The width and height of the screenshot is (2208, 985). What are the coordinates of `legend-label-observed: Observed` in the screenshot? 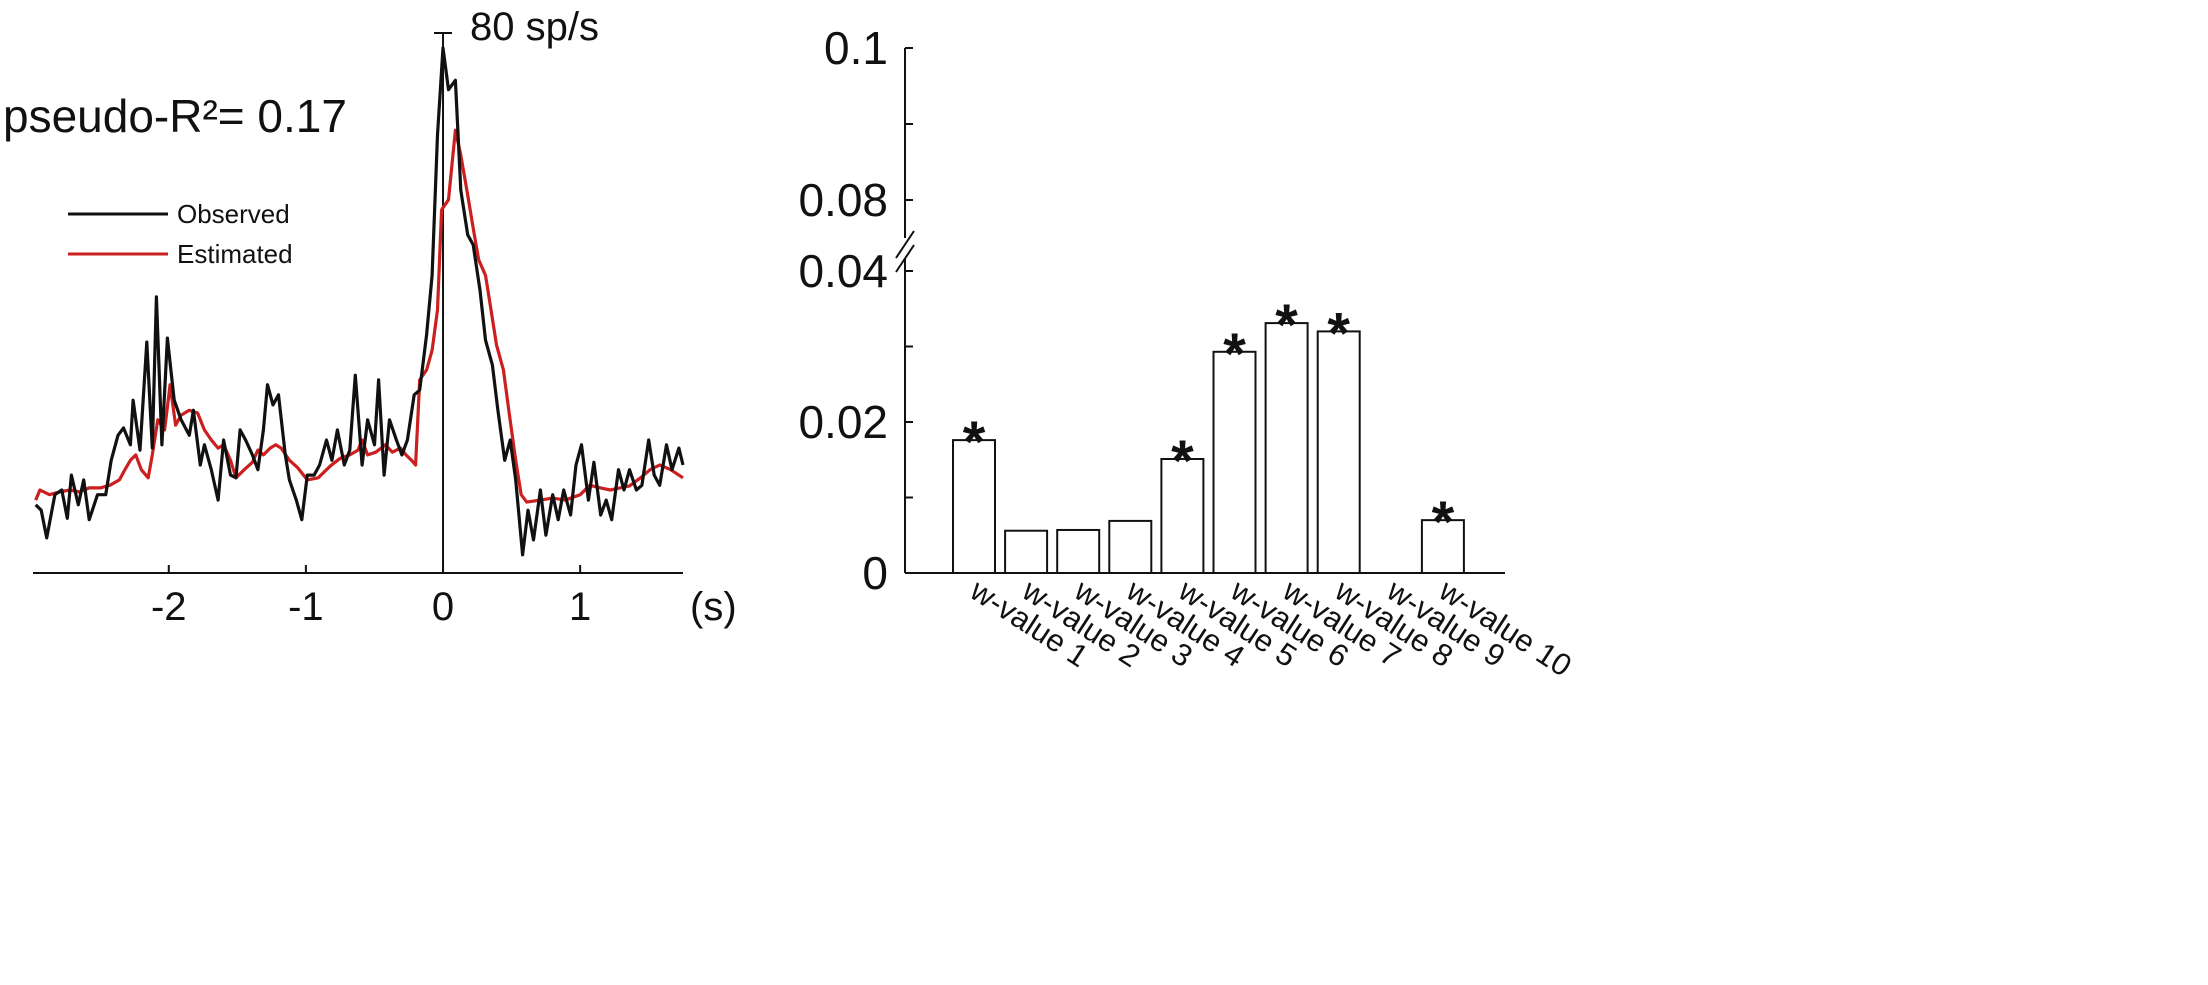 It's located at (233, 214).